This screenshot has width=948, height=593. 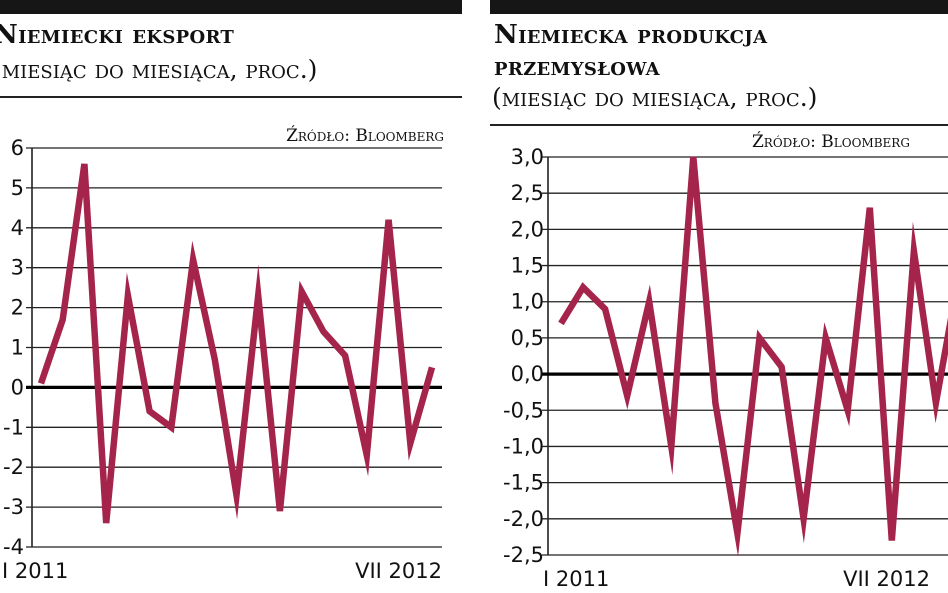 What do you see at coordinates (523, 483) in the screenshot?
I see `y-tick-label: -1,5` at bounding box center [523, 483].